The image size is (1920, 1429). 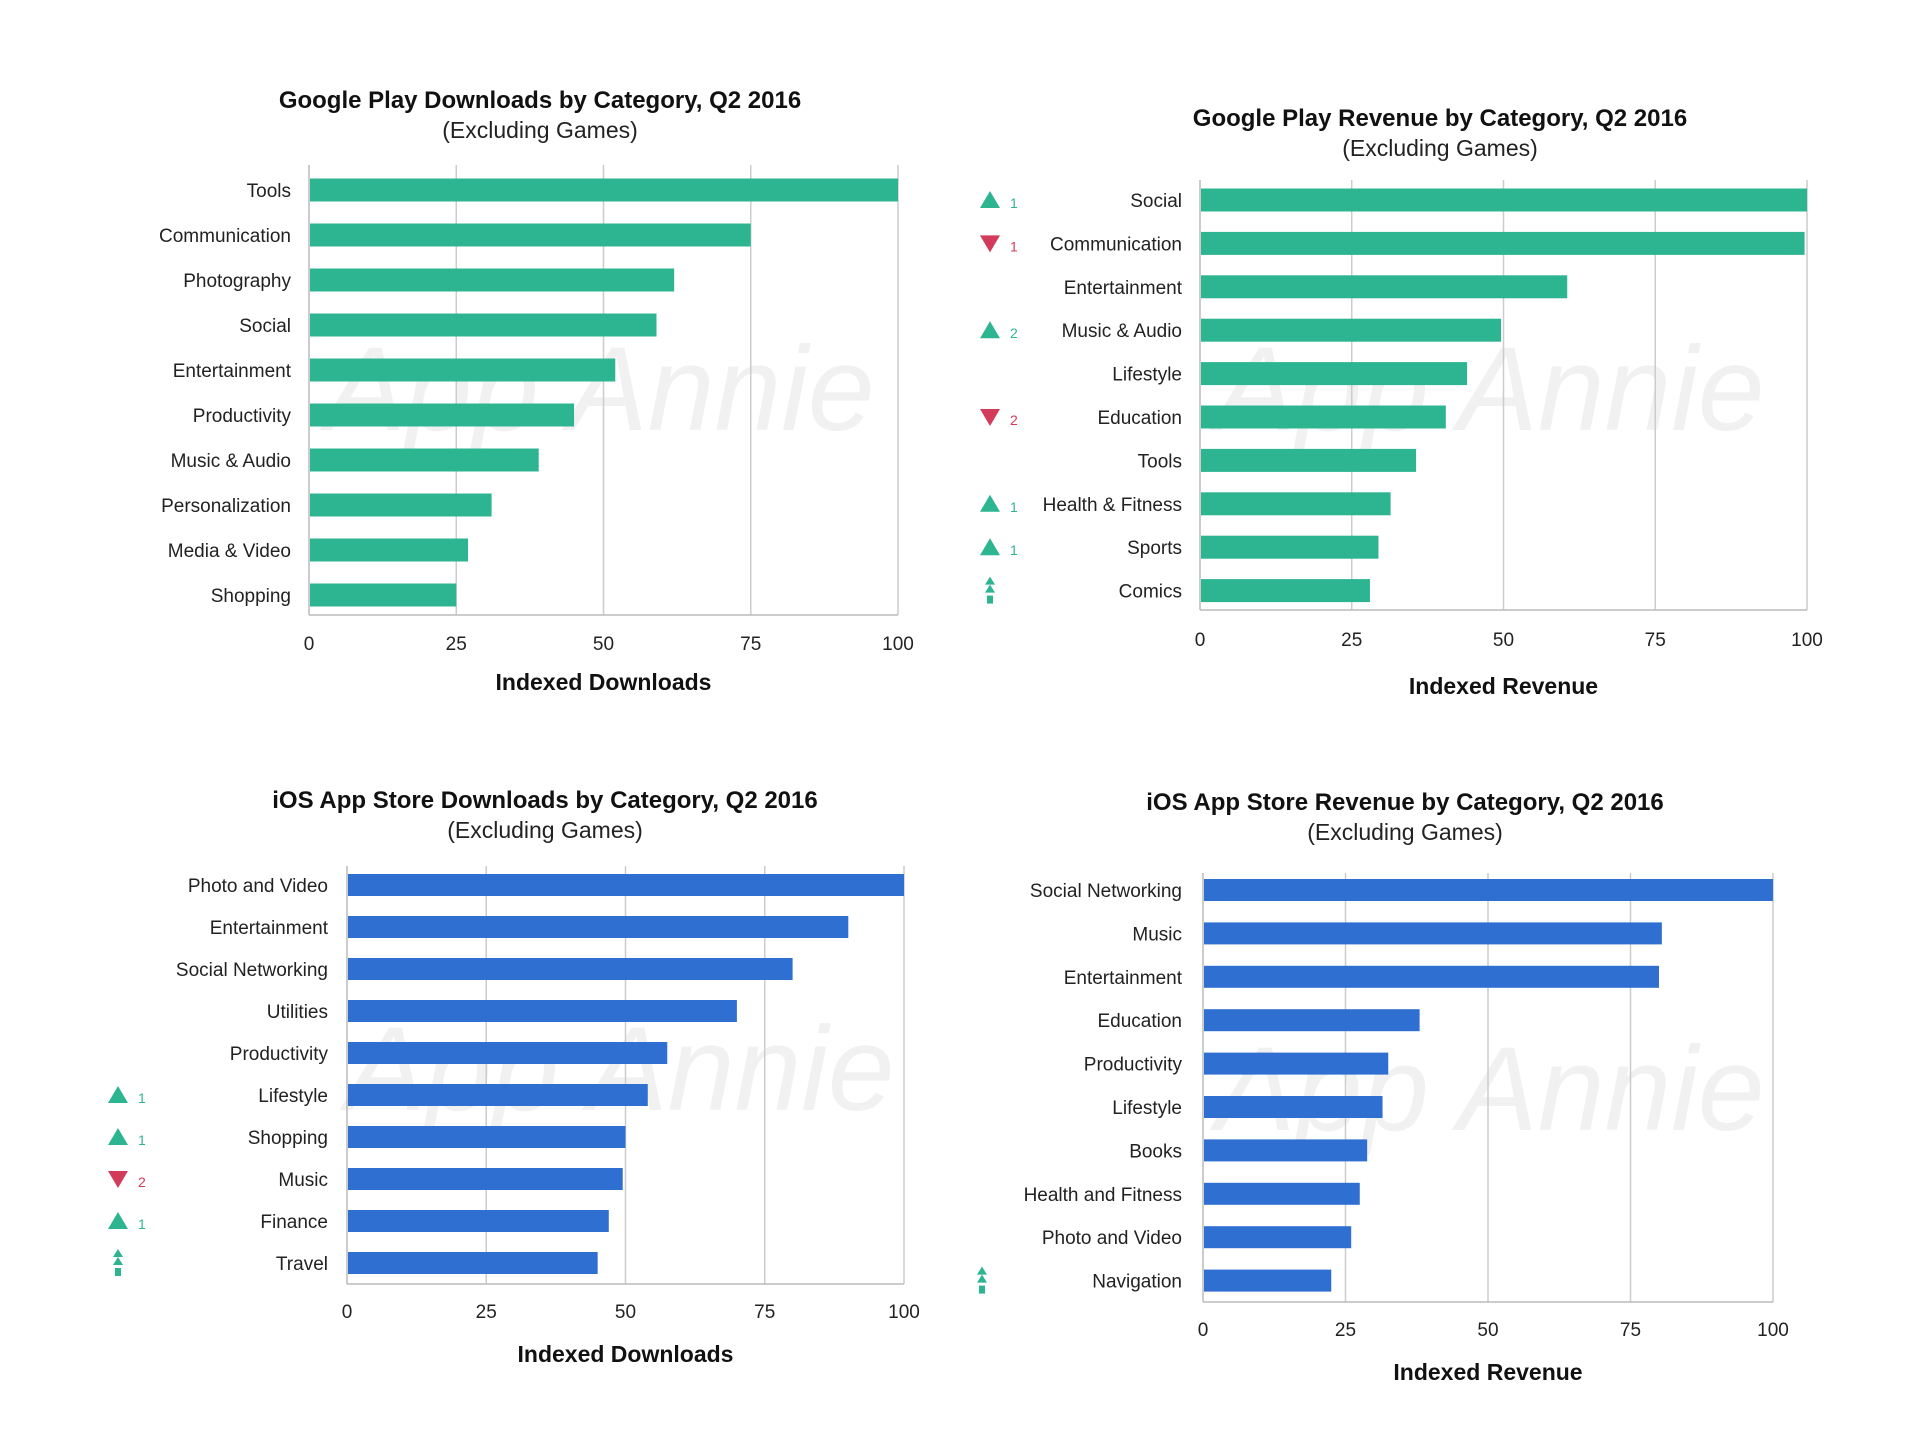 I want to click on ios-revenue-category-label-3: Education, so click(x=1139, y=1021).